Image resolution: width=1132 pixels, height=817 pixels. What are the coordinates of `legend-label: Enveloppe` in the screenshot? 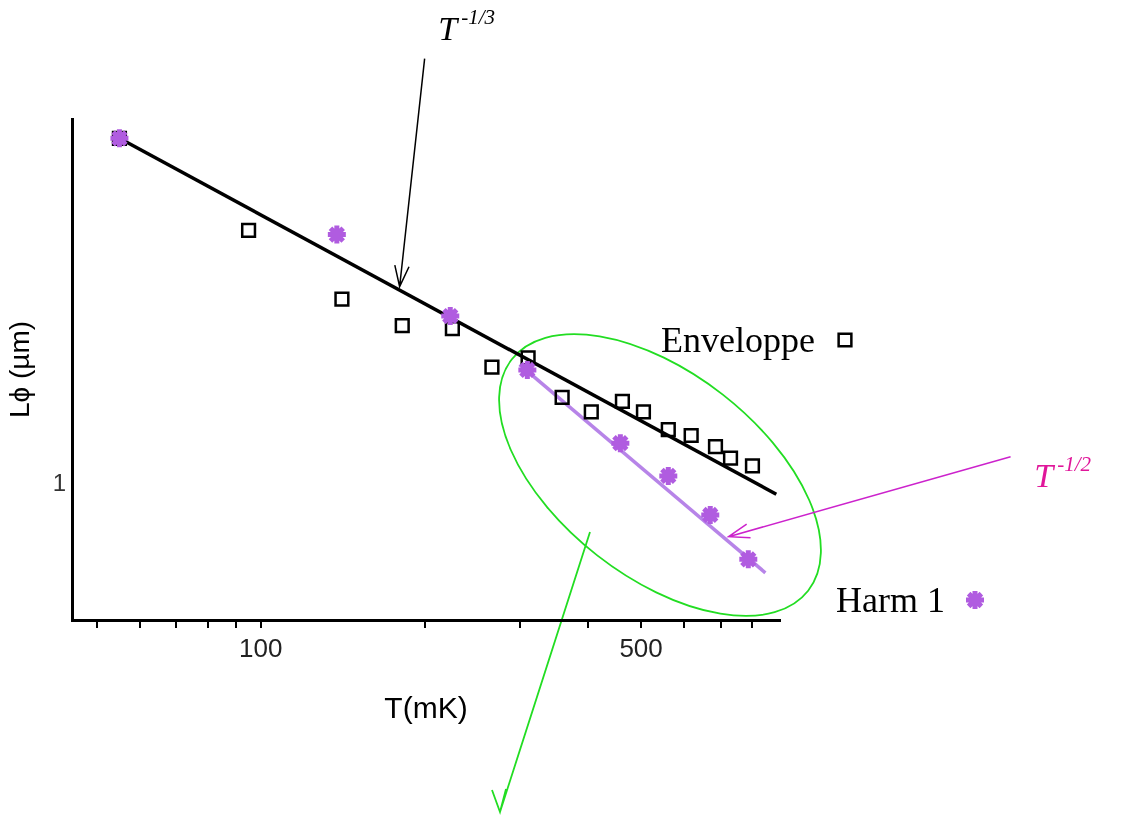 It's located at (738, 340).